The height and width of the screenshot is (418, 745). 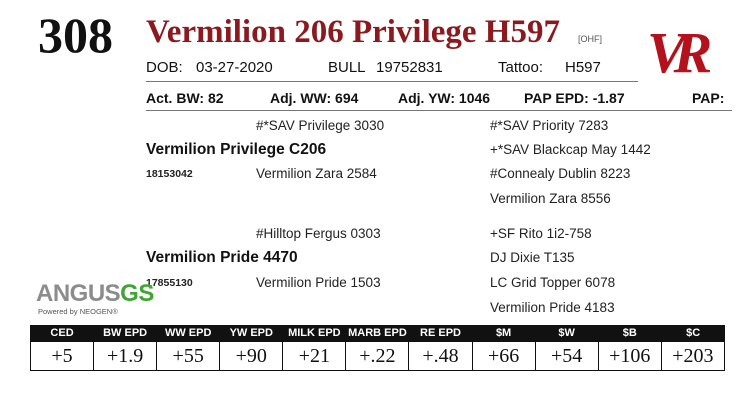 What do you see at coordinates (574, 98) in the screenshot?
I see `pap-epd: PAP EPD: -1.87` at bounding box center [574, 98].